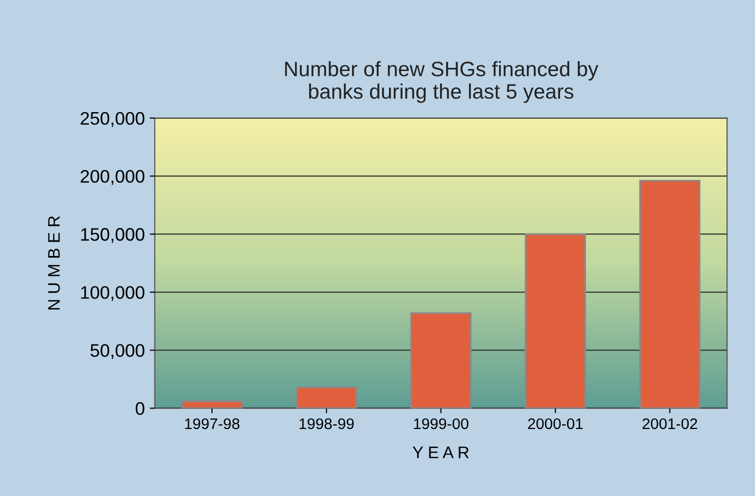 This screenshot has height=496, width=755. I want to click on y-tick-label: 100,000, so click(112, 293).